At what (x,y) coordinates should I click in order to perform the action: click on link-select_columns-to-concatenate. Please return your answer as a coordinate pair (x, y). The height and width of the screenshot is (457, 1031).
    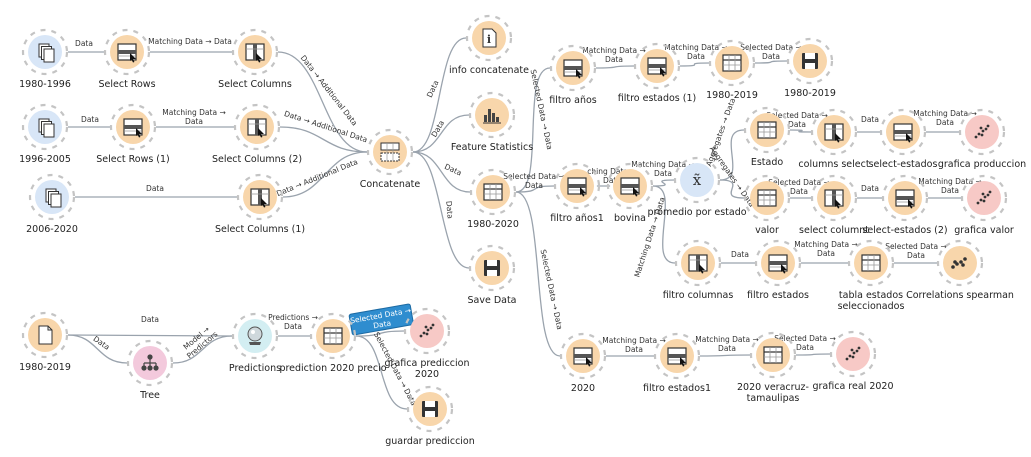
    Looking at the image, I should click on (322, 102).